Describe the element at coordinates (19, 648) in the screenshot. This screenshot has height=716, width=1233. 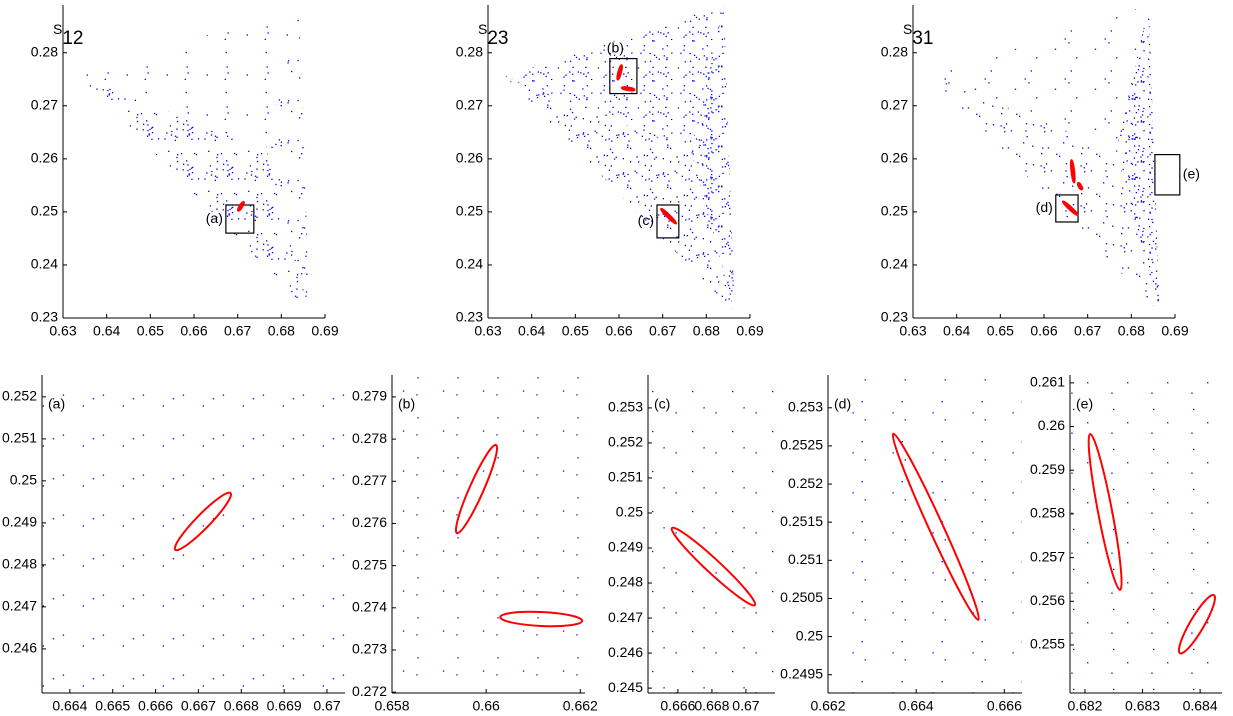
I see `y-tick-label: 0.246` at that location.